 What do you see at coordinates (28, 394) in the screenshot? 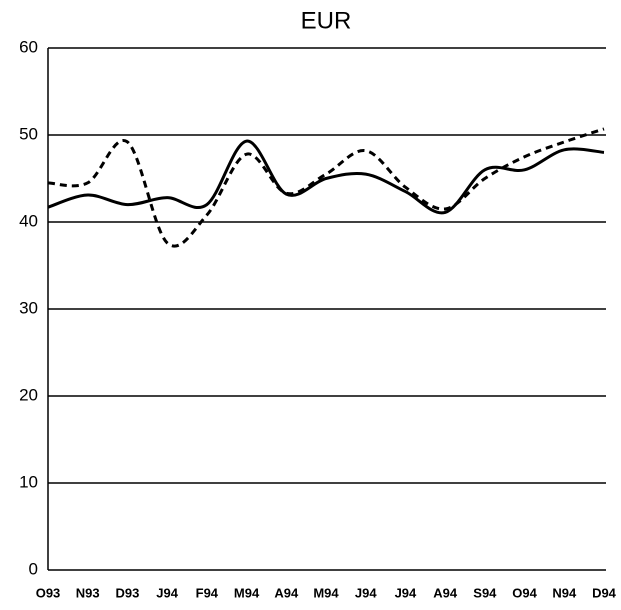
I see `y-tick-label: 20` at bounding box center [28, 394].